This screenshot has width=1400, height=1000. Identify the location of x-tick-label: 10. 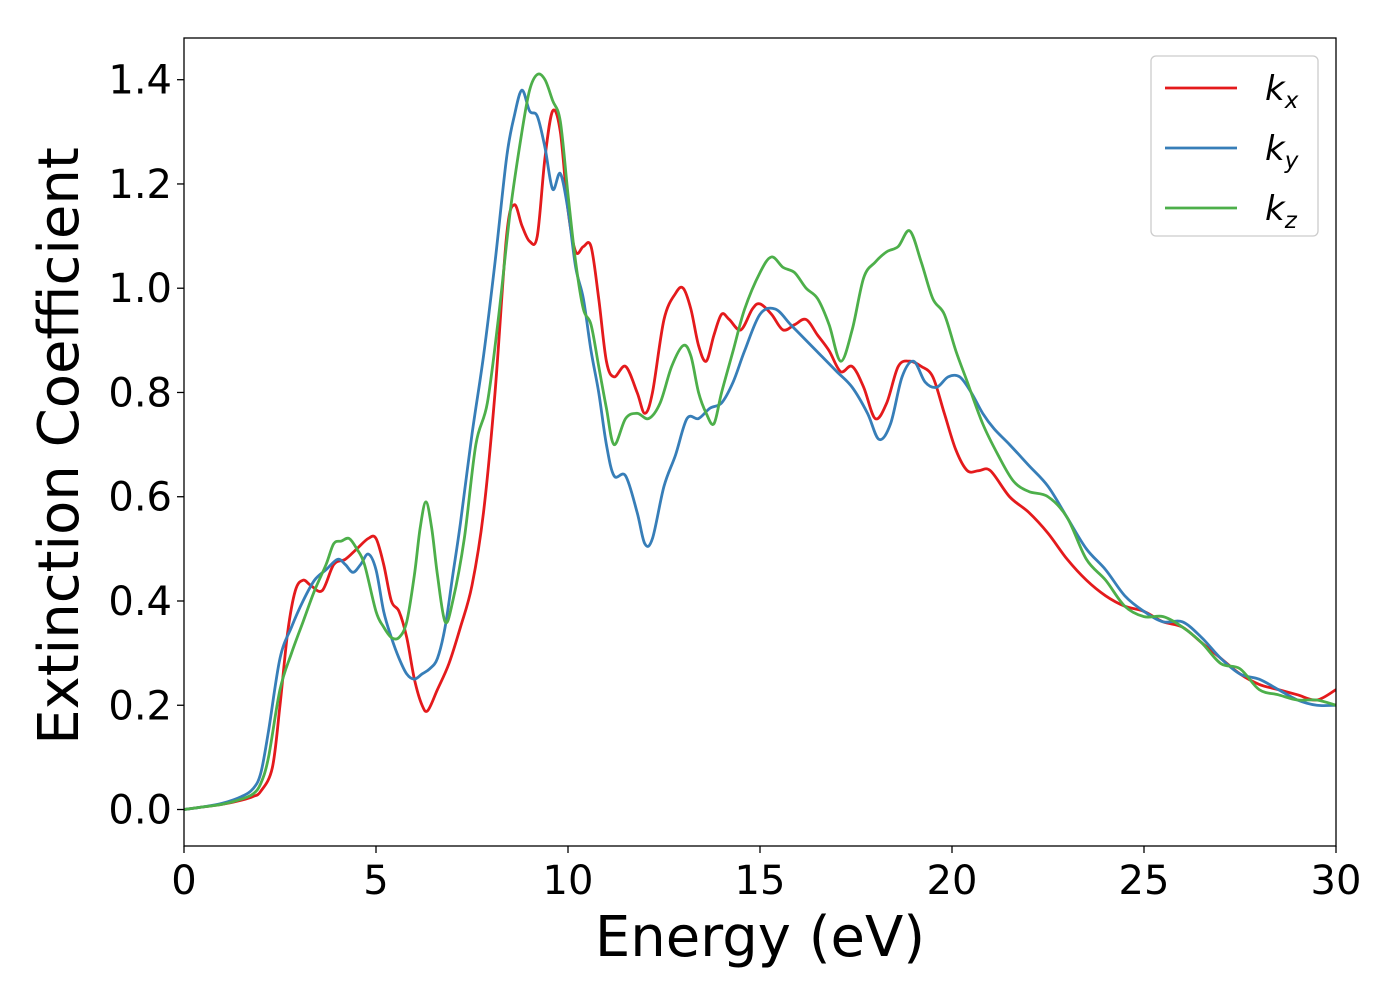
(568, 881).